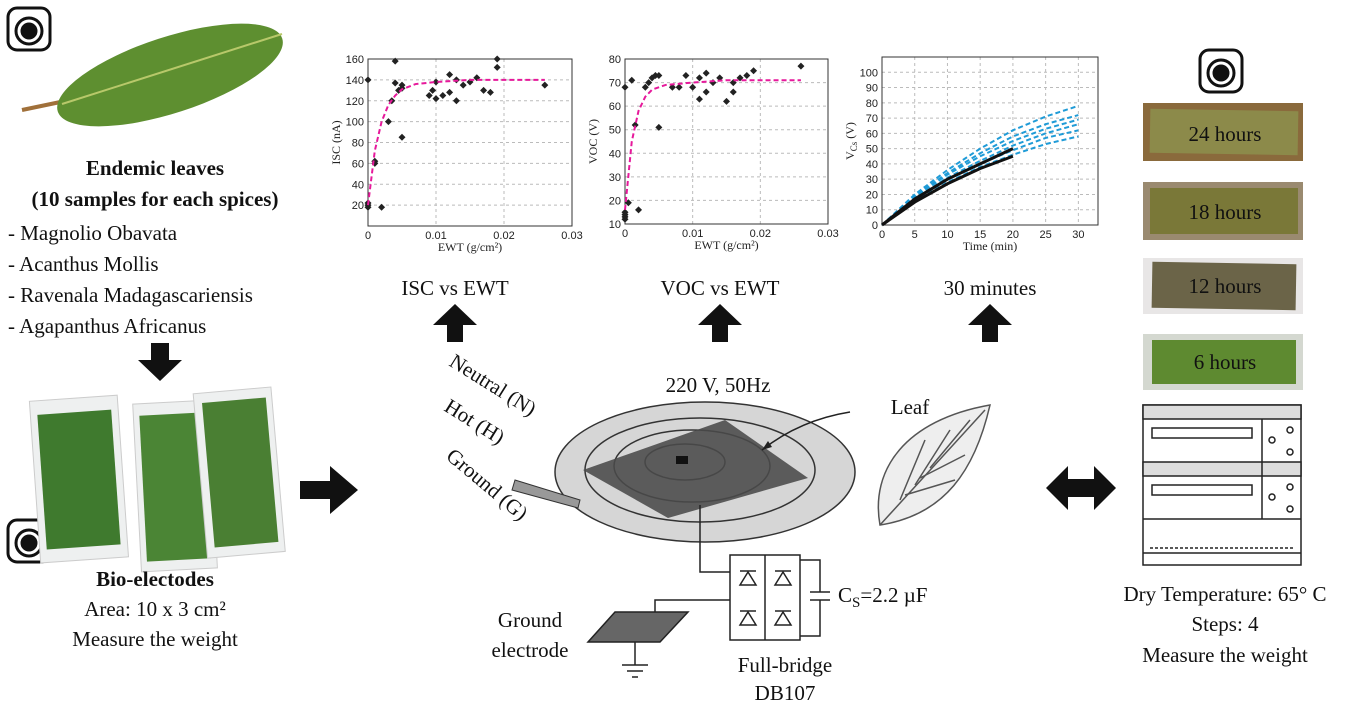 This screenshot has height=707, width=1360. What do you see at coordinates (593, 141) in the screenshot?
I see `y-axis-label: VOC (V)` at bounding box center [593, 141].